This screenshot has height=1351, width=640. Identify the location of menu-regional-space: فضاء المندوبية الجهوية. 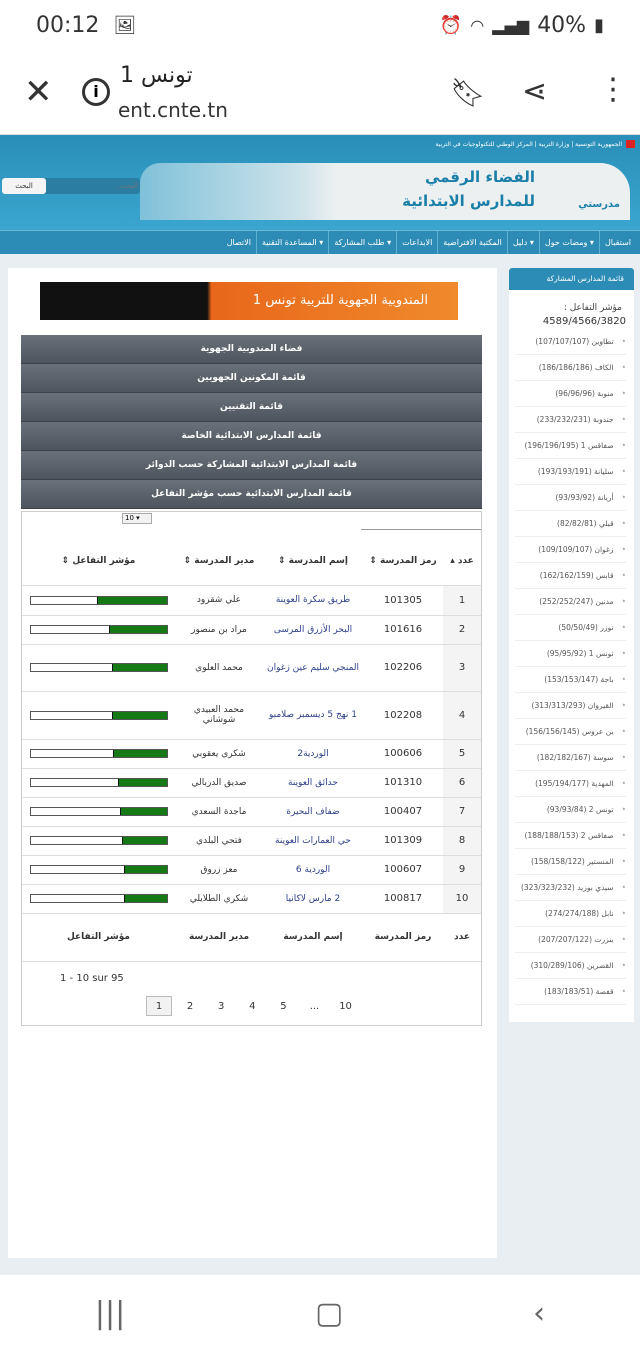
(251, 349).